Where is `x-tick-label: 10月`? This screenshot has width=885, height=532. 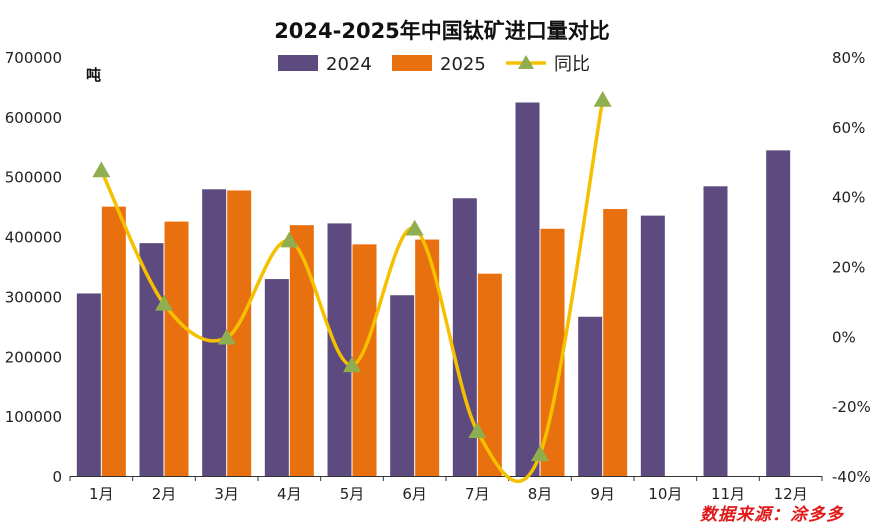 x-tick-label: 10月 is located at coordinates (665, 494).